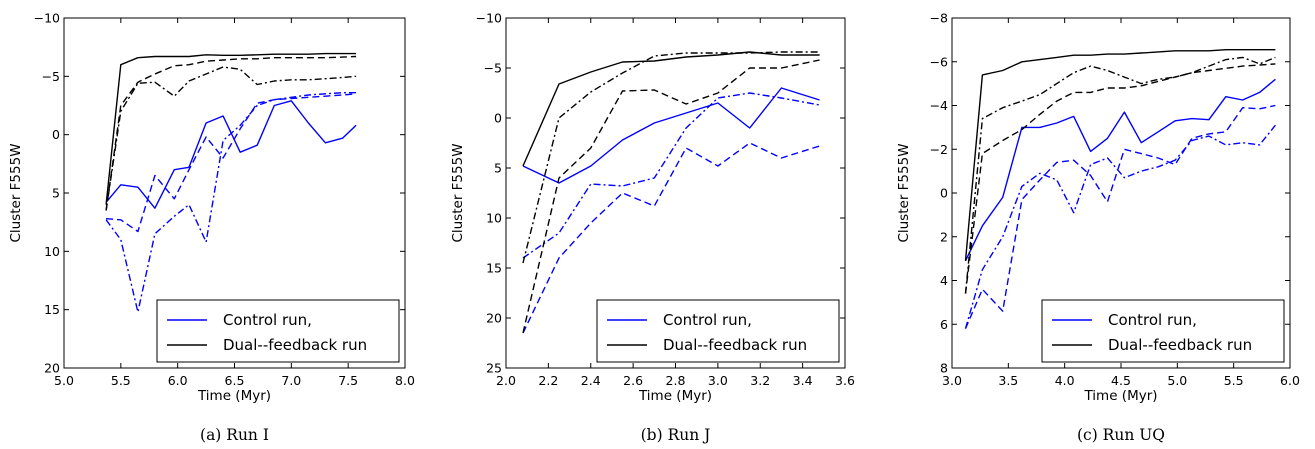 This screenshot has height=449, width=1315. Describe the element at coordinates (944, 280) in the screenshot. I see `y-tick-label: 4` at that location.